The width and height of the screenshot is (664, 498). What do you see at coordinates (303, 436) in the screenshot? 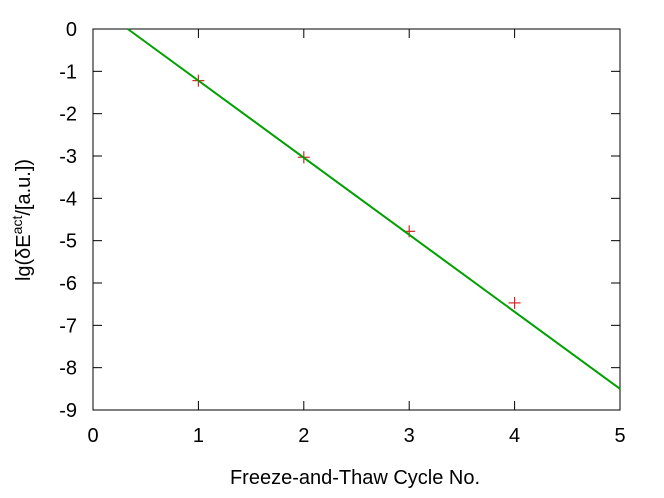
I see `x-tick-label: 2` at bounding box center [303, 436].